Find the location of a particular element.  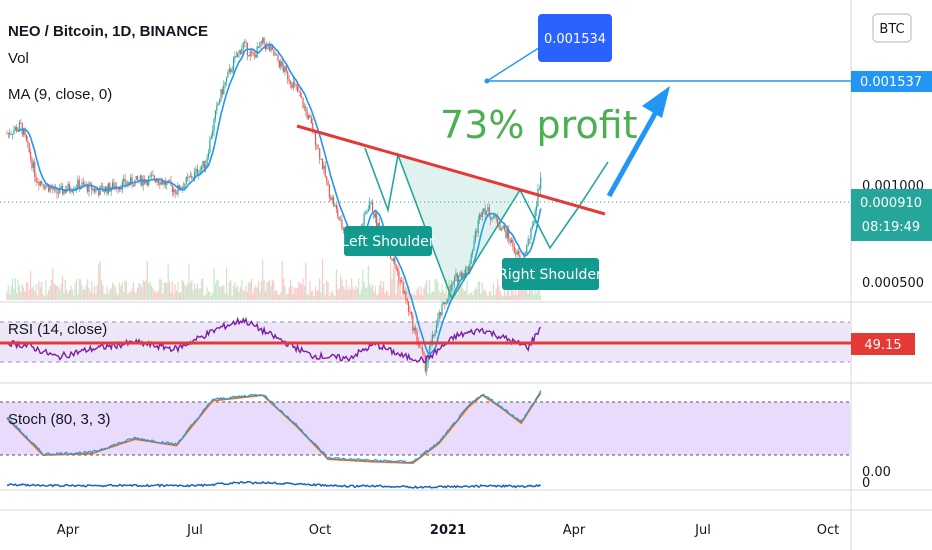

last-price-pill is located at coordinates (891, 215).